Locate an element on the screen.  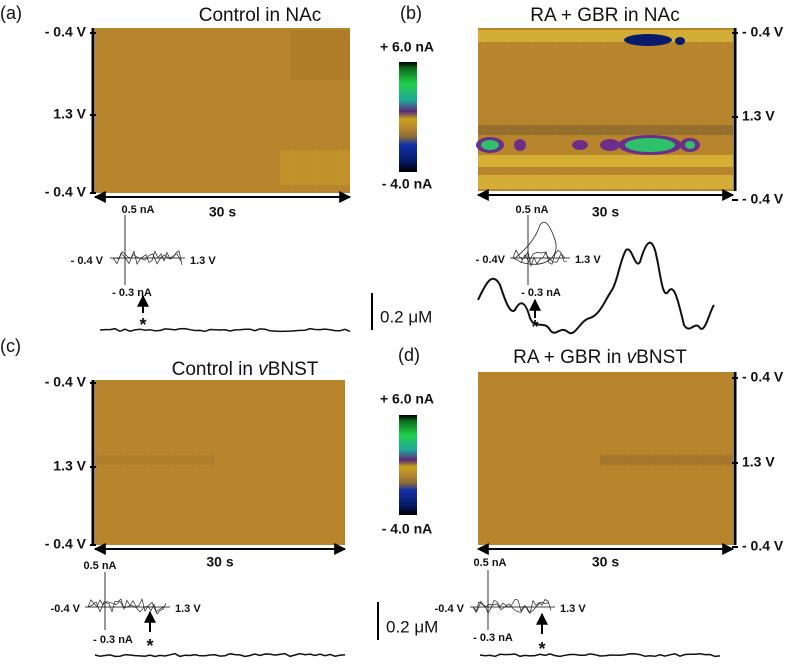
panel-title: RA + GBR in NAc is located at coordinates (604, 15).